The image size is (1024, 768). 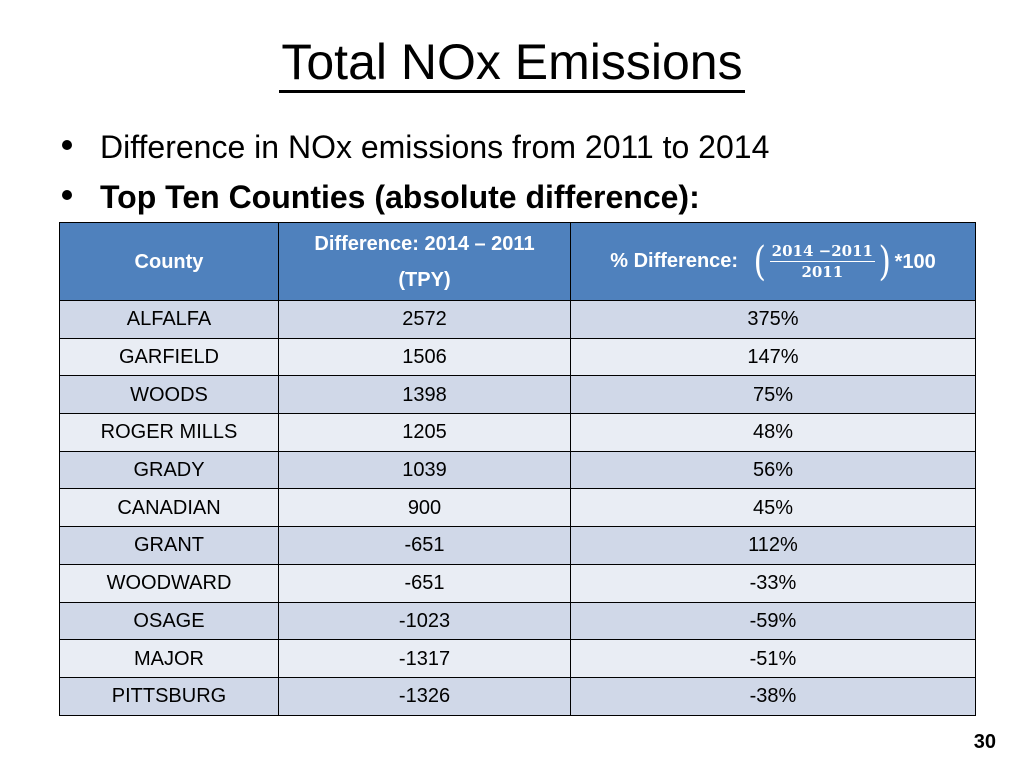 What do you see at coordinates (424, 319) in the screenshot?
I see `difference-cell: 2572` at bounding box center [424, 319].